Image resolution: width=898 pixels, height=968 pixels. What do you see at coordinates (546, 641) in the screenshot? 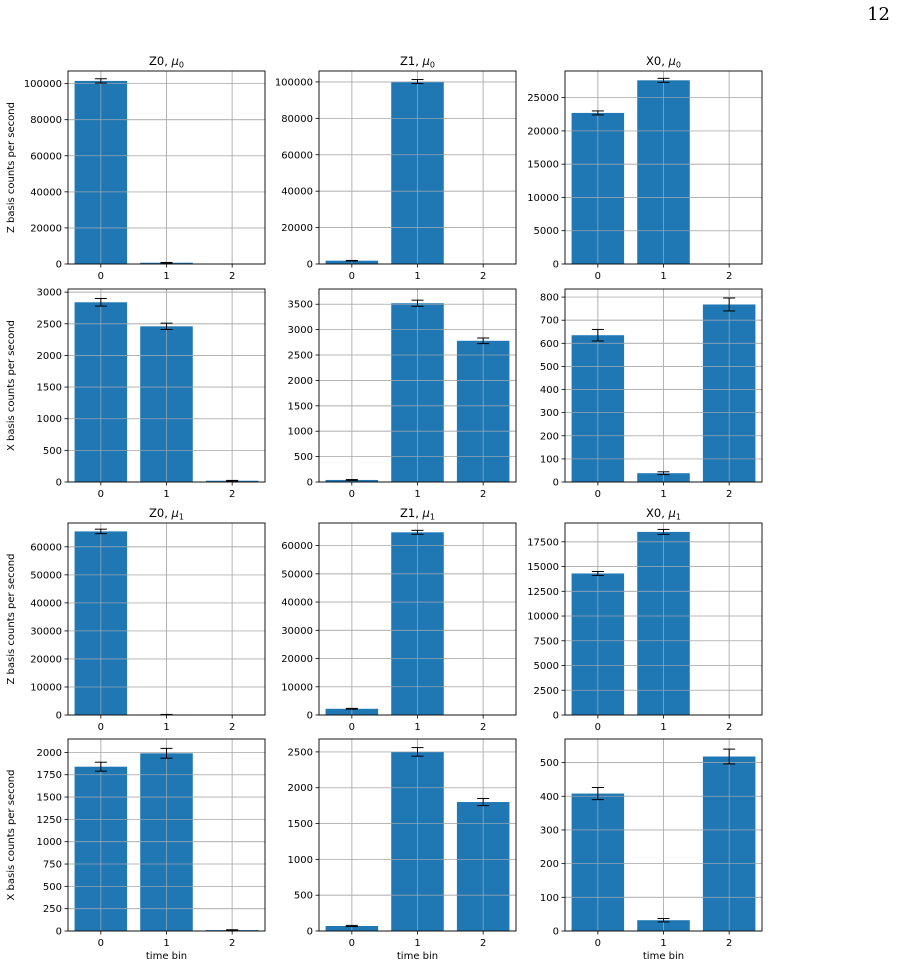
I see `y-tick-label: 7500` at bounding box center [546, 641].